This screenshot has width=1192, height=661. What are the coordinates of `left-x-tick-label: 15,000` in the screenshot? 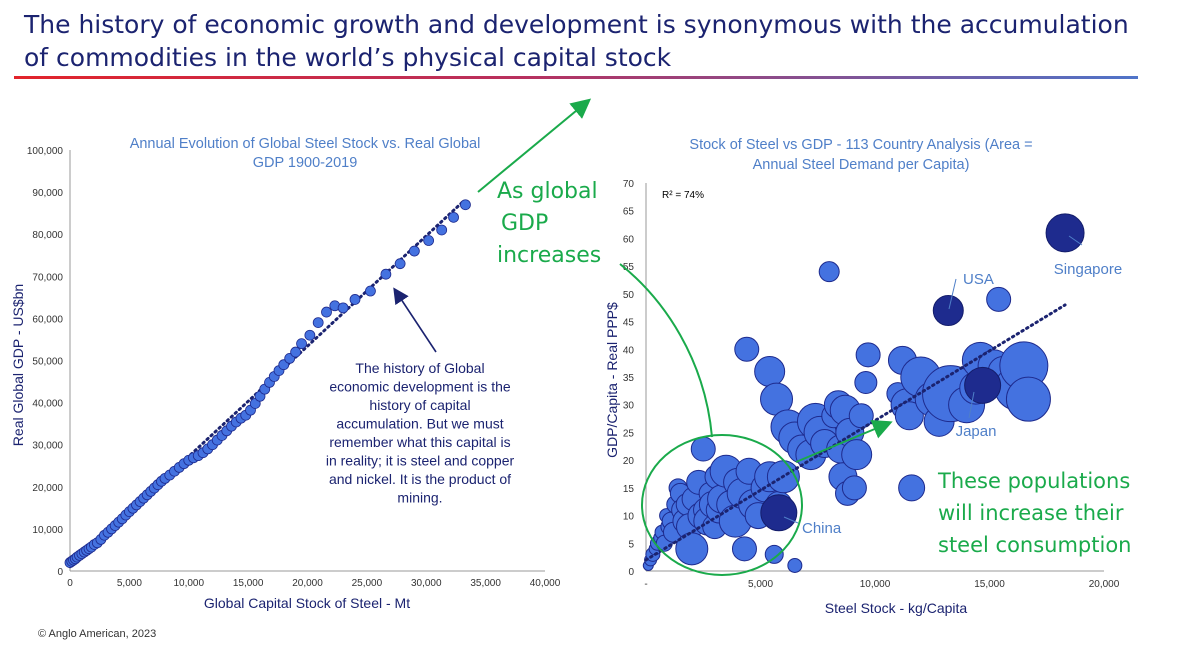 It's located at (248, 583).